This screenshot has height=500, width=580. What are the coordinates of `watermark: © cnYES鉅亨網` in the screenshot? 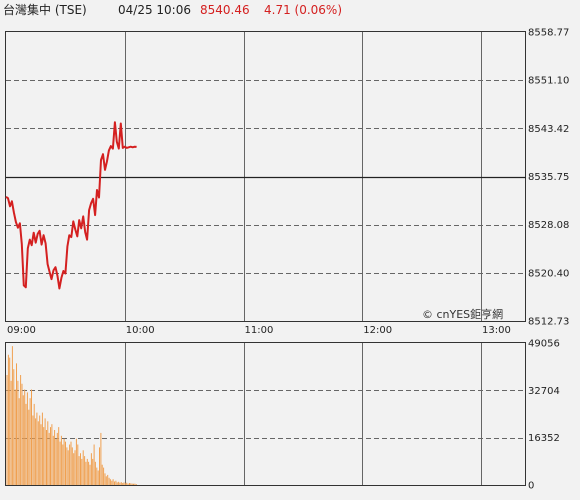 It's located at (462, 314).